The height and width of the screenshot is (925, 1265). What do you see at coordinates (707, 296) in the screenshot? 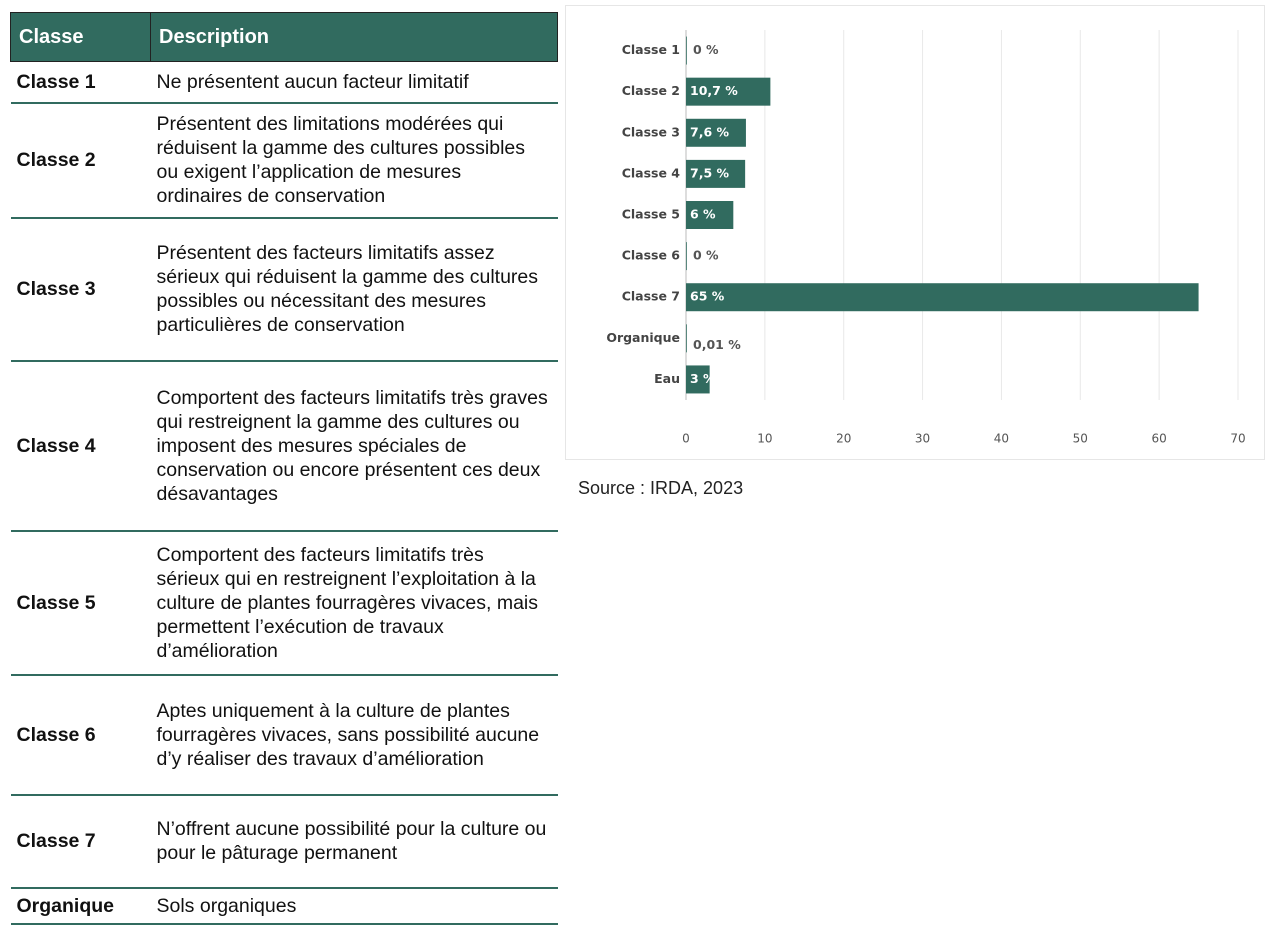
I see `value-label: 65 %` at bounding box center [707, 296].